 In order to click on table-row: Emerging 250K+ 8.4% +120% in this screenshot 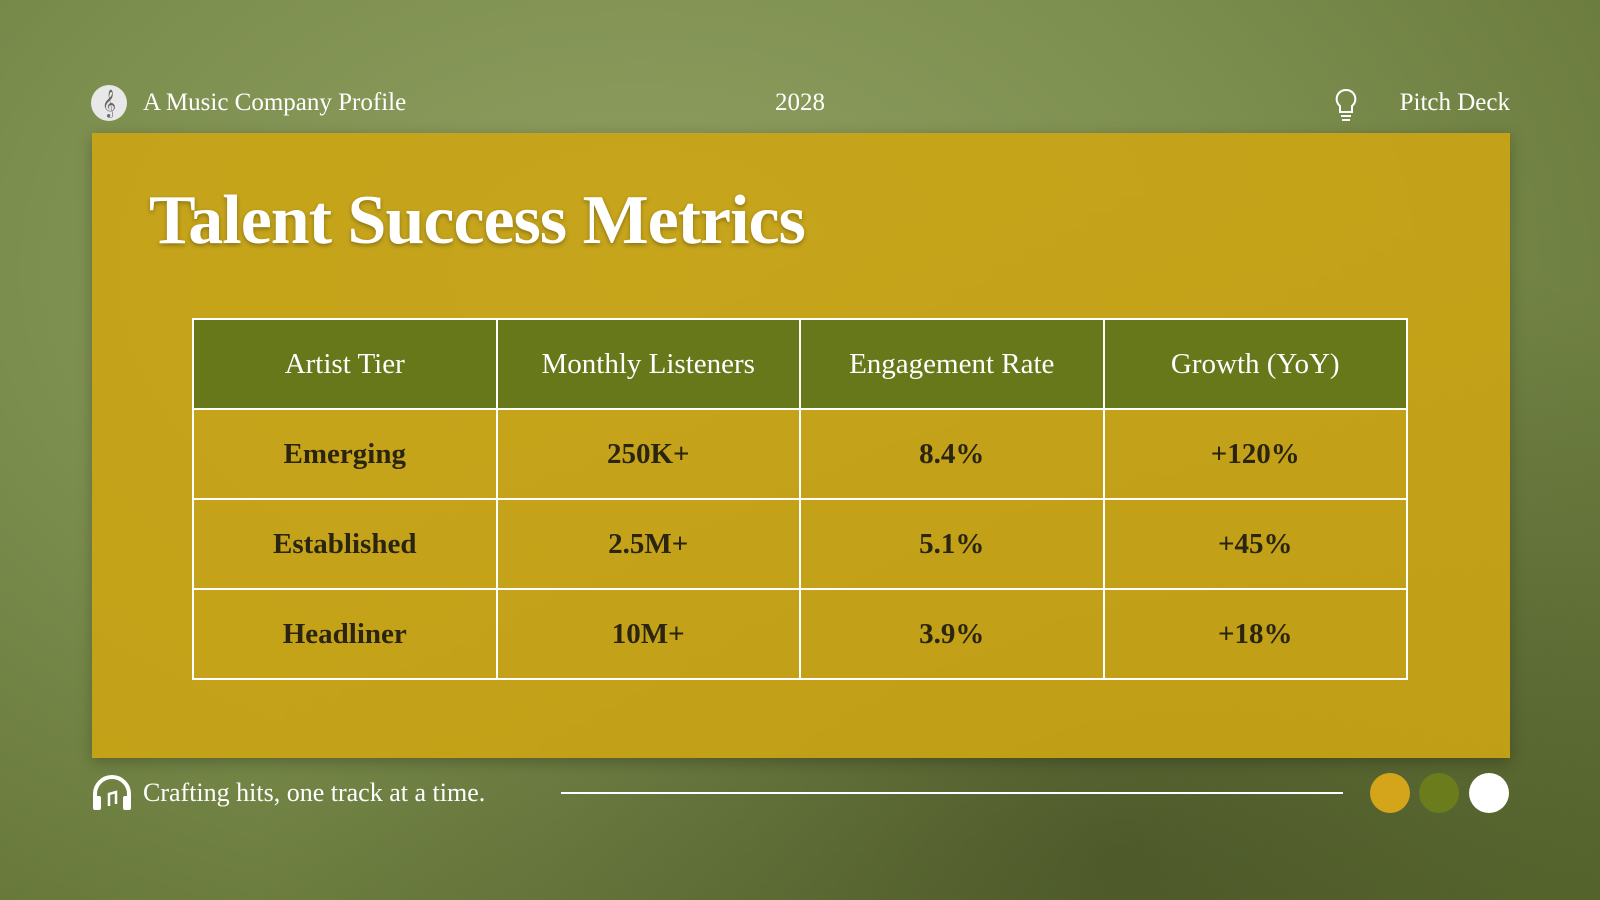, I will do `click(800, 454)`.